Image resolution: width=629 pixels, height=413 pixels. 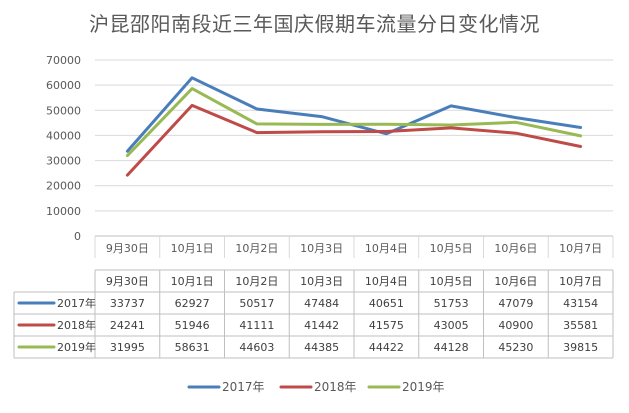 I want to click on table-value-cell: 62927, so click(x=192, y=303).